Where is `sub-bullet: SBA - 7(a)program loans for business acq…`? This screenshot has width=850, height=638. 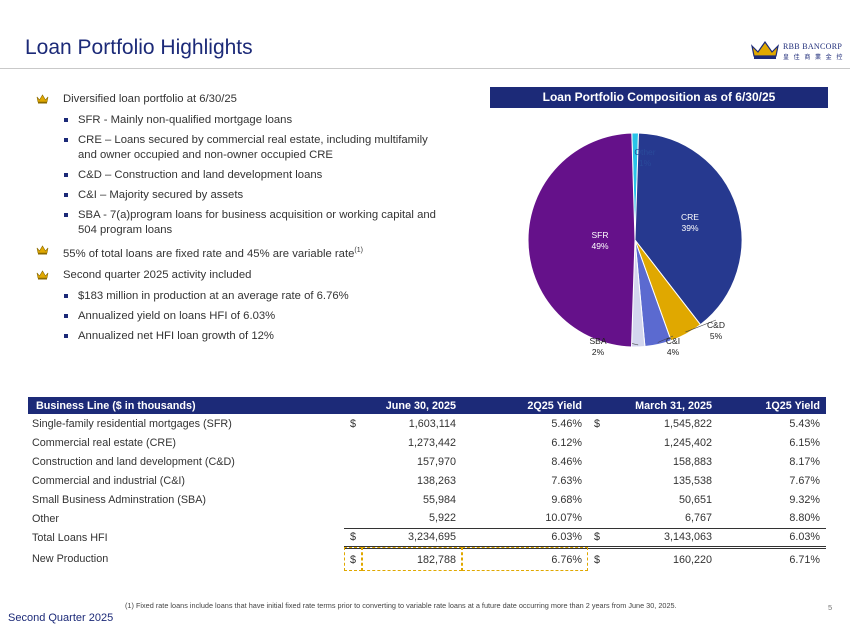
sub-bullet: SBA - 7(a)program loans for business acq… is located at coordinates (236, 223).